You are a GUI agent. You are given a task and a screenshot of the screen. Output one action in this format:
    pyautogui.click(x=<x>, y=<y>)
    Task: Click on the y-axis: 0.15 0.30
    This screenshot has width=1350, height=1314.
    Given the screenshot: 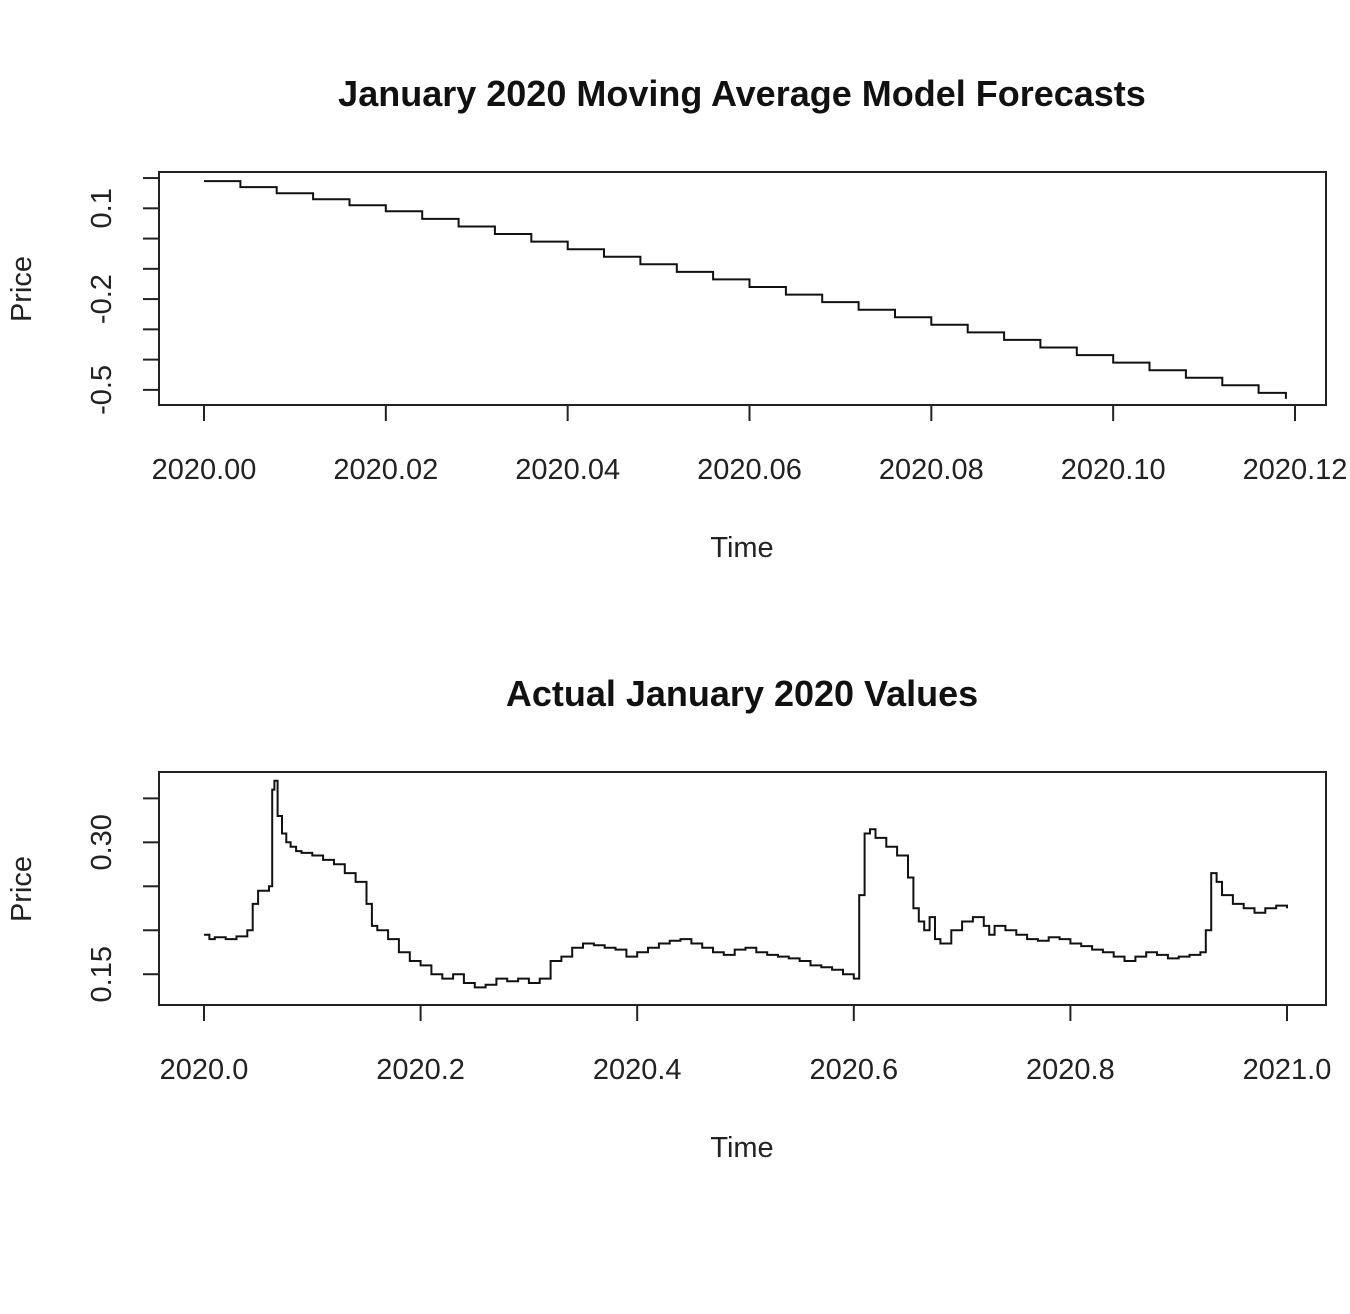 What is the action you would take?
    pyautogui.click(x=123, y=899)
    